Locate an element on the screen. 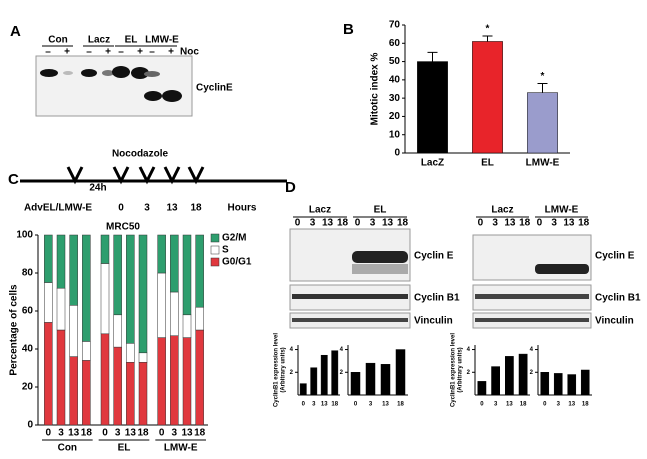  y-tick-label: 0 is located at coordinates (30, 425).